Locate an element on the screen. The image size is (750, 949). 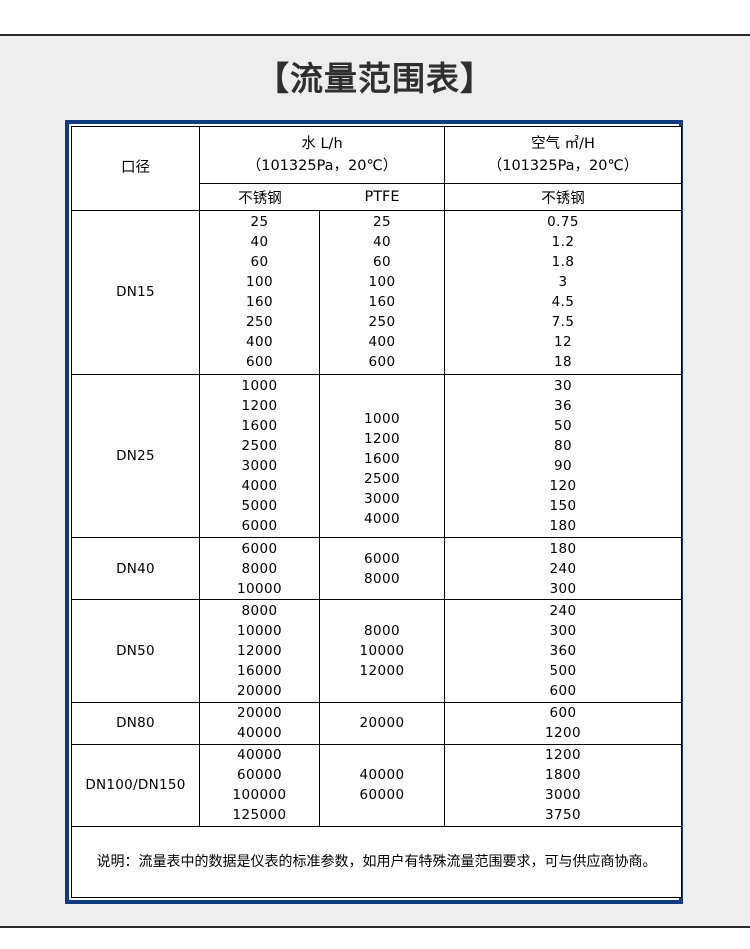
cell-water-ptfe: 8000 10000 12000 is located at coordinates (382, 651).